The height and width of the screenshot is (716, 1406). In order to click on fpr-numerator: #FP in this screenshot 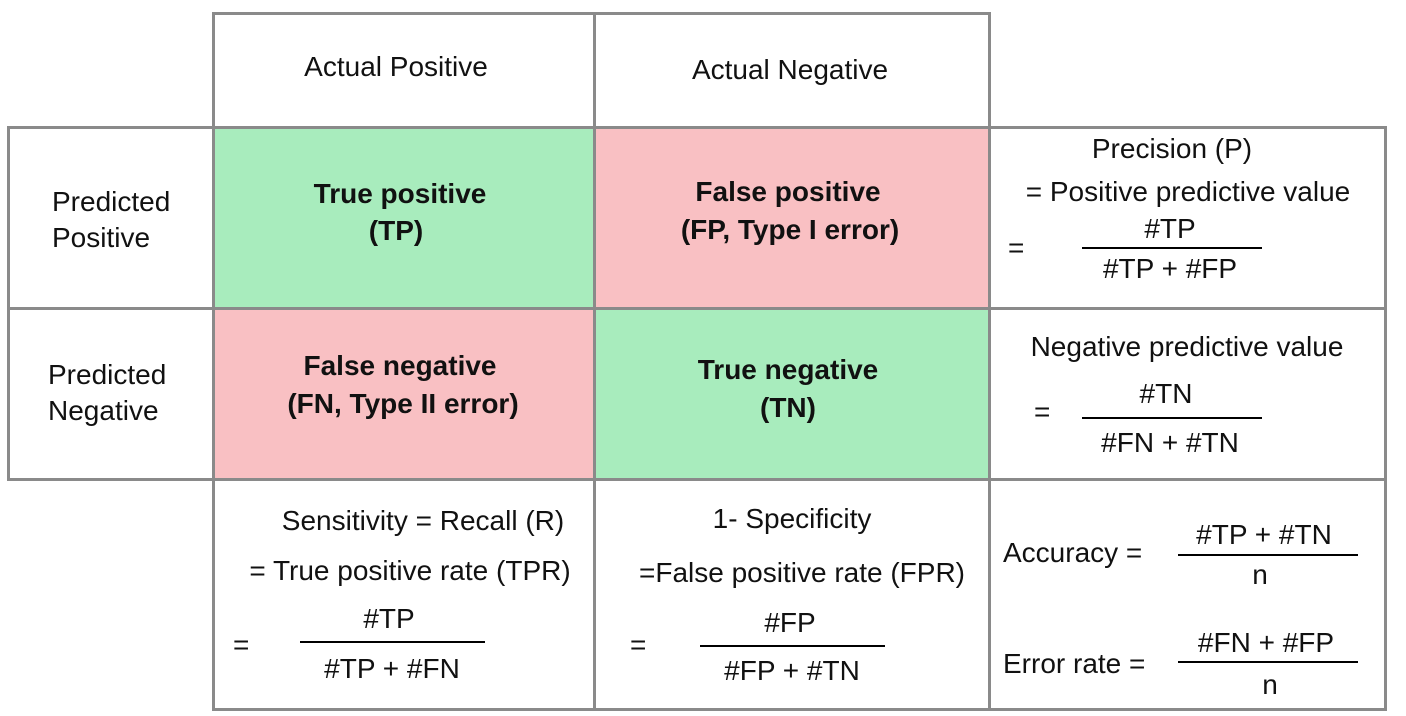, I will do `click(790, 622)`.